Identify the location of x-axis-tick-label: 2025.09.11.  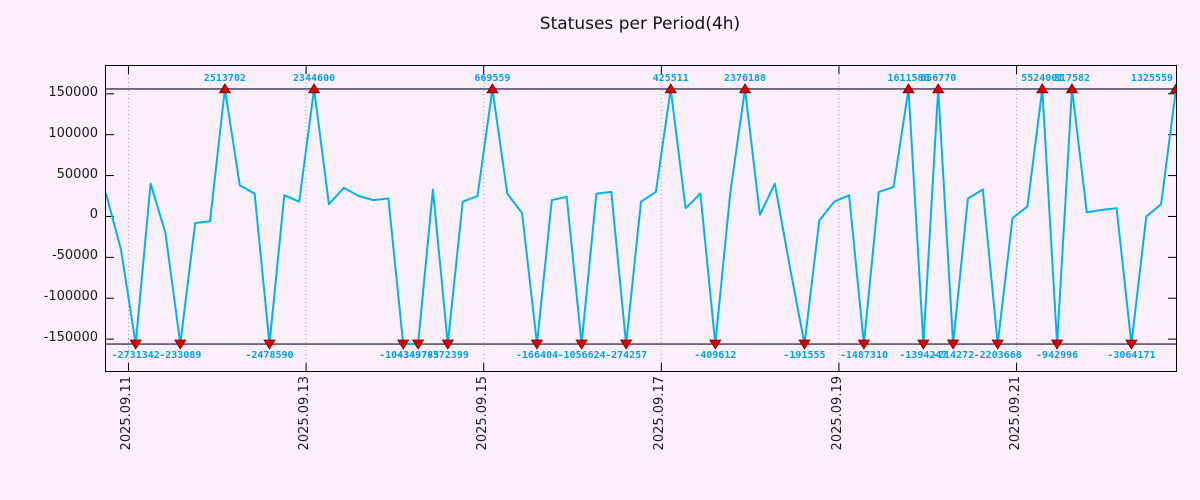
(127, 413).